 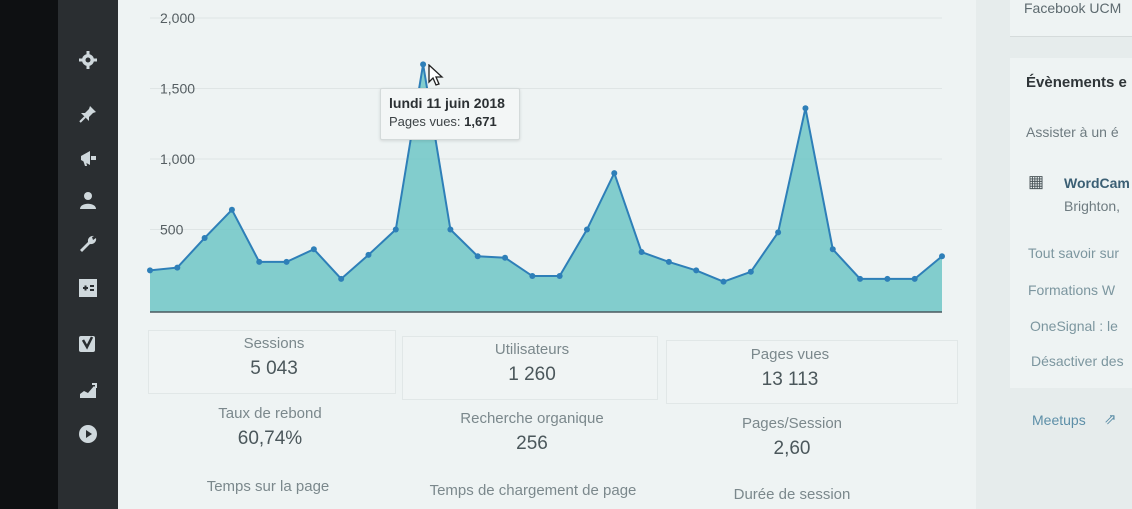 I want to click on stat-value: 5 043, so click(x=274, y=368).